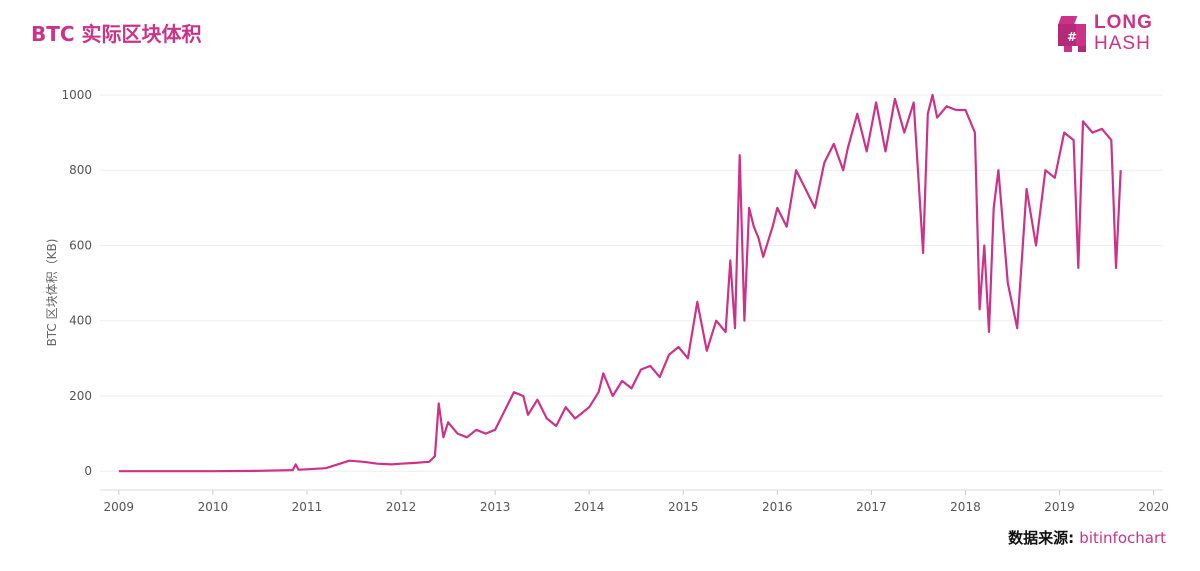 The image size is (1200, 571). What do you see at coordinates (1122, 43) in the screenshot?
I see `logo-text-hash: HASH` at bounding box center [1122, 43].